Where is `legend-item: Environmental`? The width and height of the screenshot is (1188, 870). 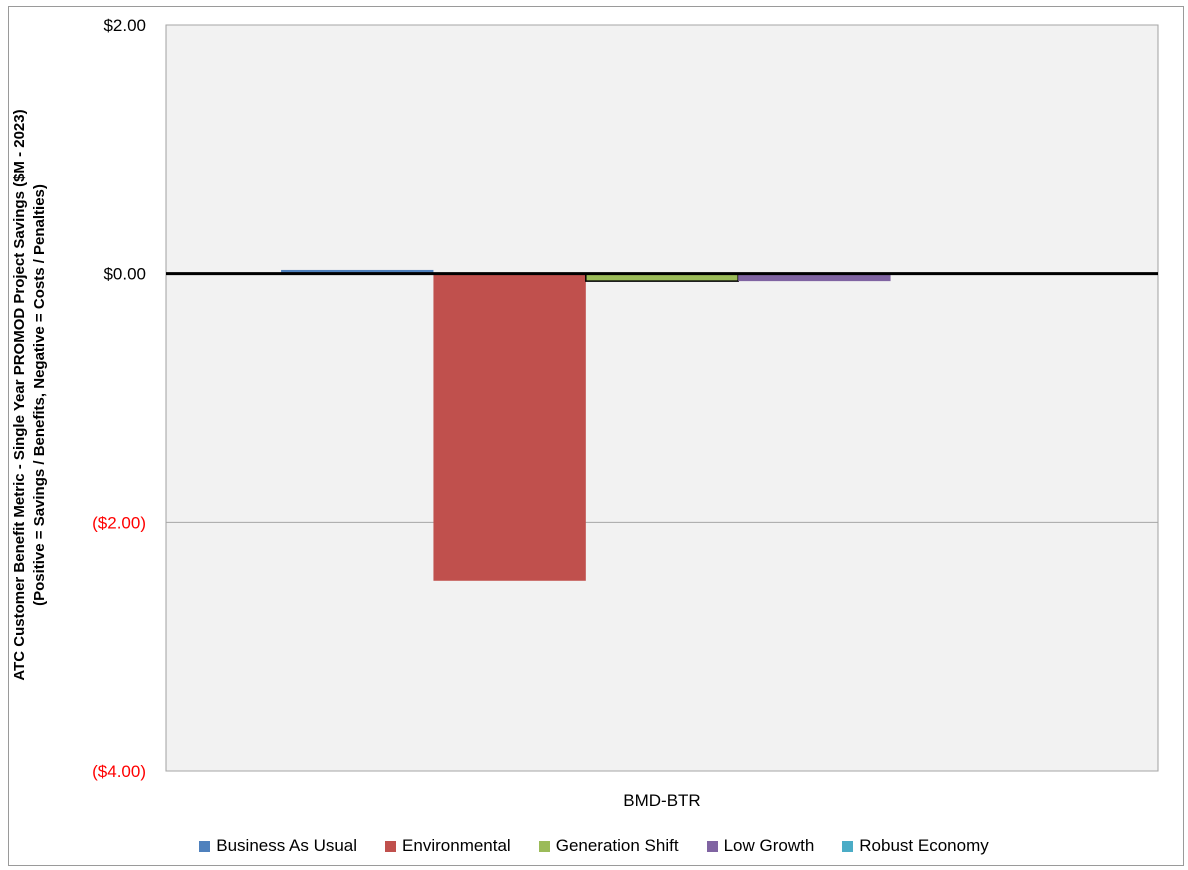 legend-item: Environmental is located at coordinates (448, 846).